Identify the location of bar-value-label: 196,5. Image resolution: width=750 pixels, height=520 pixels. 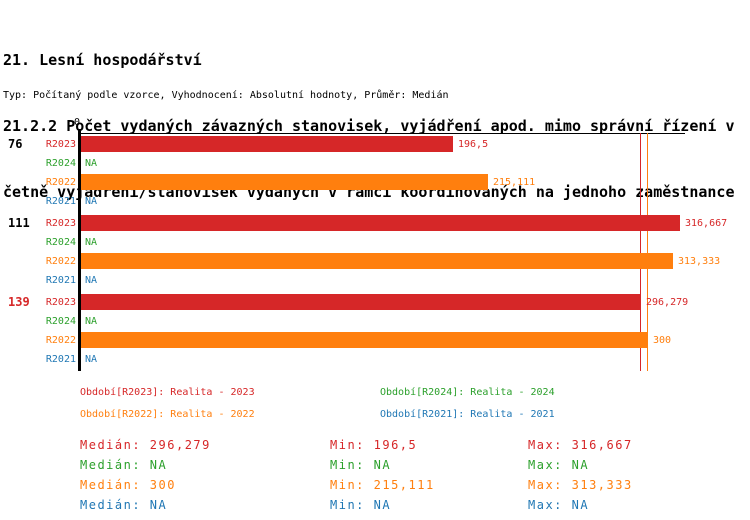
(473, 144).